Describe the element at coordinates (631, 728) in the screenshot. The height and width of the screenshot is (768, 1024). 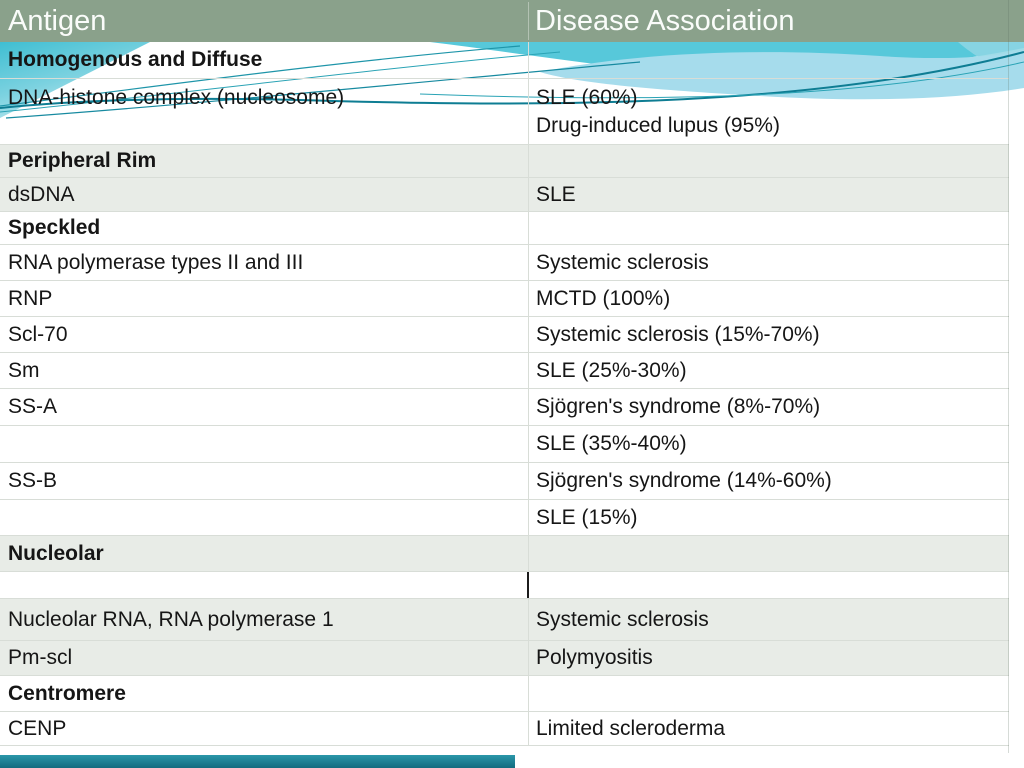
I see `disease-cell: Limited scleroderma` at that location.